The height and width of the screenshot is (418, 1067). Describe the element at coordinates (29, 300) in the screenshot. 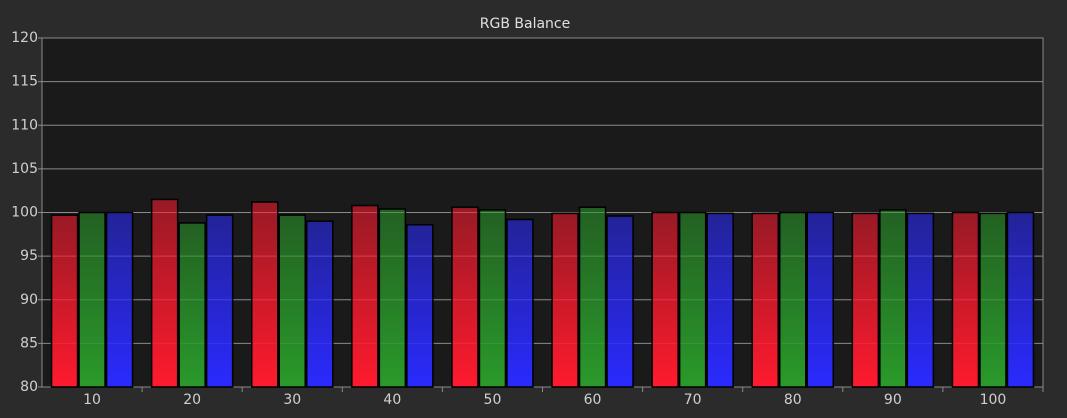

I see `y-tick-label: 90` at that location.